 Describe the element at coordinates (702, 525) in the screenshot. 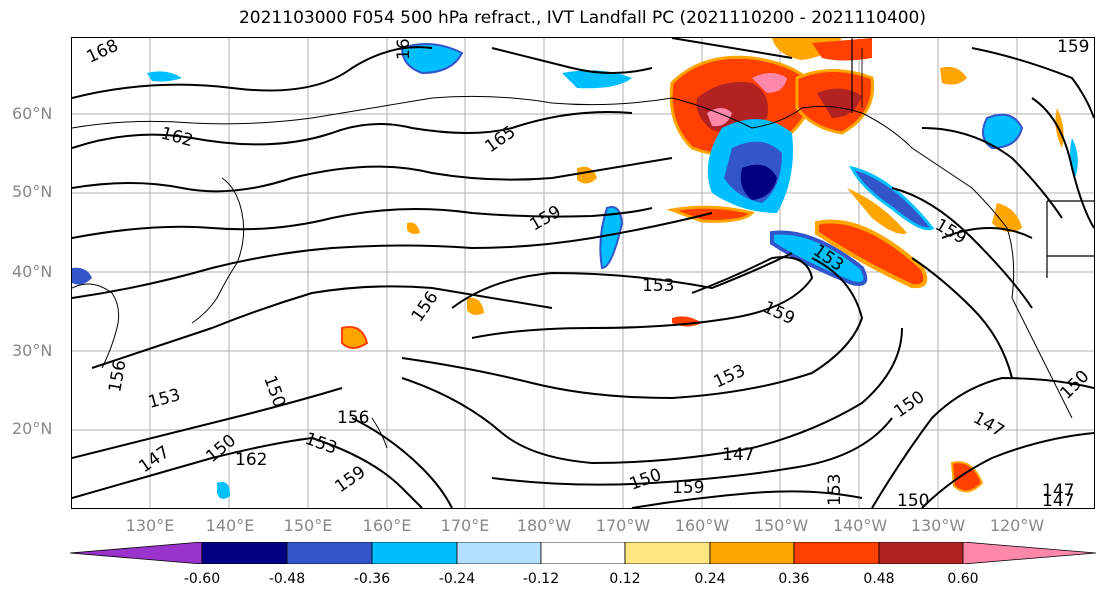

I see `lon-label-160w: 160°W` at that location.